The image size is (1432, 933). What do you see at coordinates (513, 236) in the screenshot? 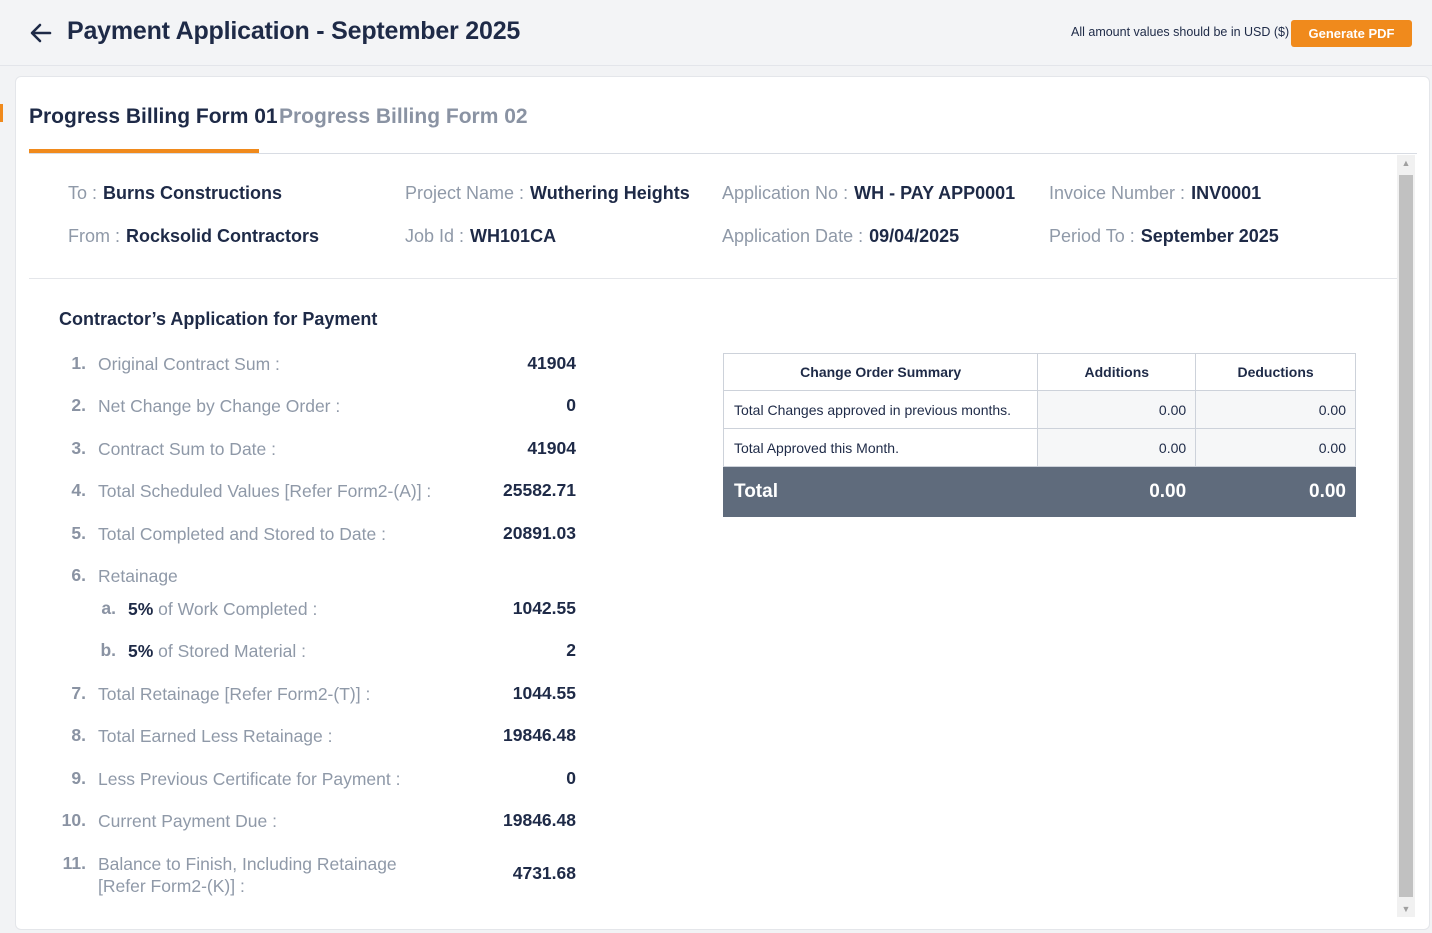
I see `info-value: WH101CA` at bounding box center [513, 236].